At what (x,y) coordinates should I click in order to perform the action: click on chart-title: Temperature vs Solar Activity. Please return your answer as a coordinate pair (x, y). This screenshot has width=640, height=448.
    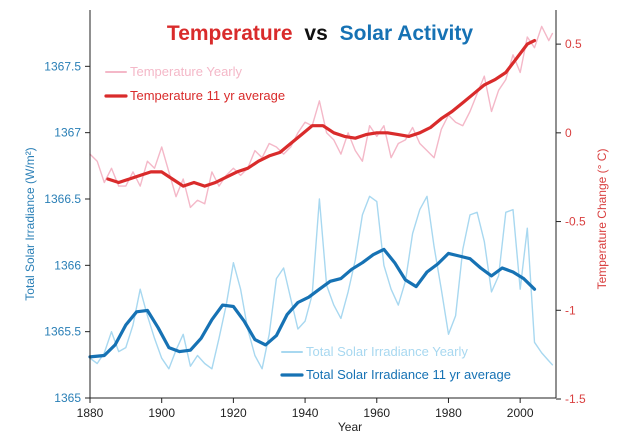
    Looking at the image, I should click on (320, 33).